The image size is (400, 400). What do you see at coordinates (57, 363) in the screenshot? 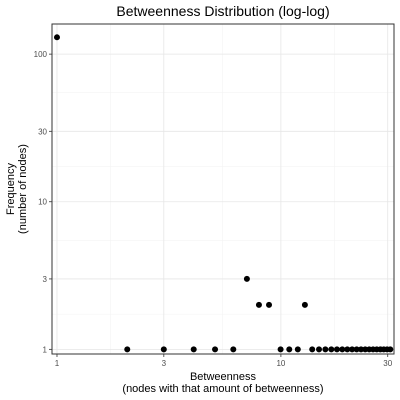
I see `x-tick-label: 1` at bounding box center [57, 363].